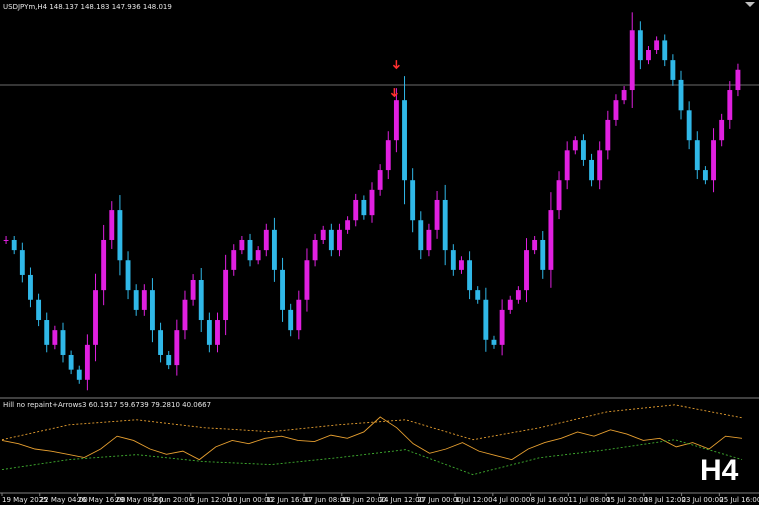  I want to click on x-tick-label: 18 Jul 12:00, so click(665, 500).